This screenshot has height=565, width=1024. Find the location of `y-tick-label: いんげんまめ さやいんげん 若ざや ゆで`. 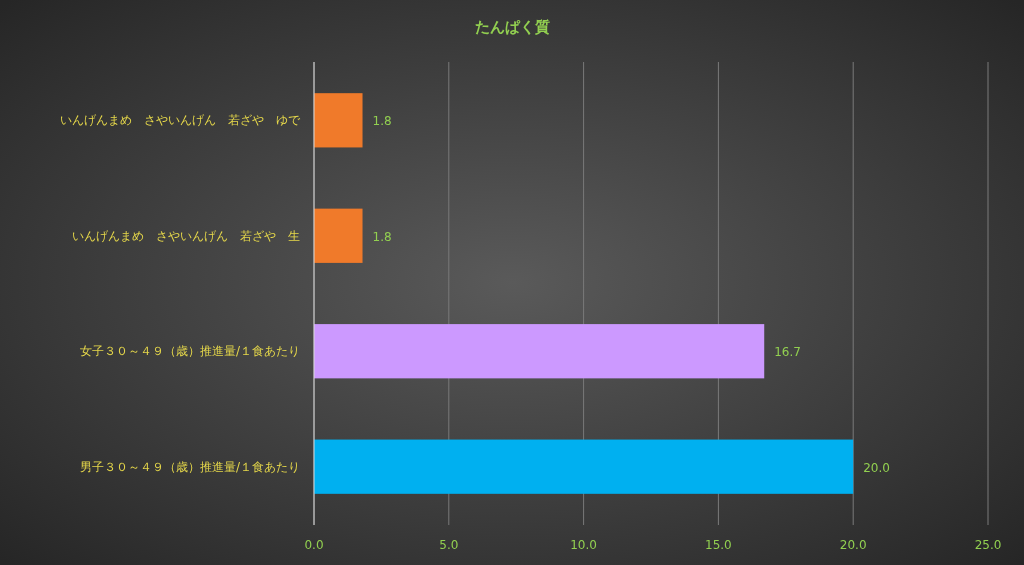

y-tick-label: いんげんまめ さやいんげん 若ざや ゆで is located at coordinates (180, 120).